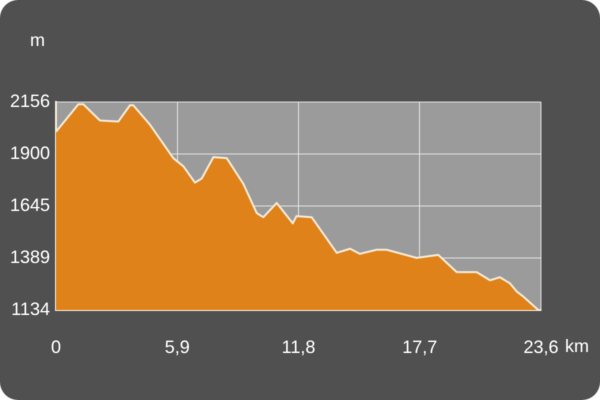  Describe the element at coordinates (30, 204) in the screenshot. I see `y-tick-label: 1645` at that location.